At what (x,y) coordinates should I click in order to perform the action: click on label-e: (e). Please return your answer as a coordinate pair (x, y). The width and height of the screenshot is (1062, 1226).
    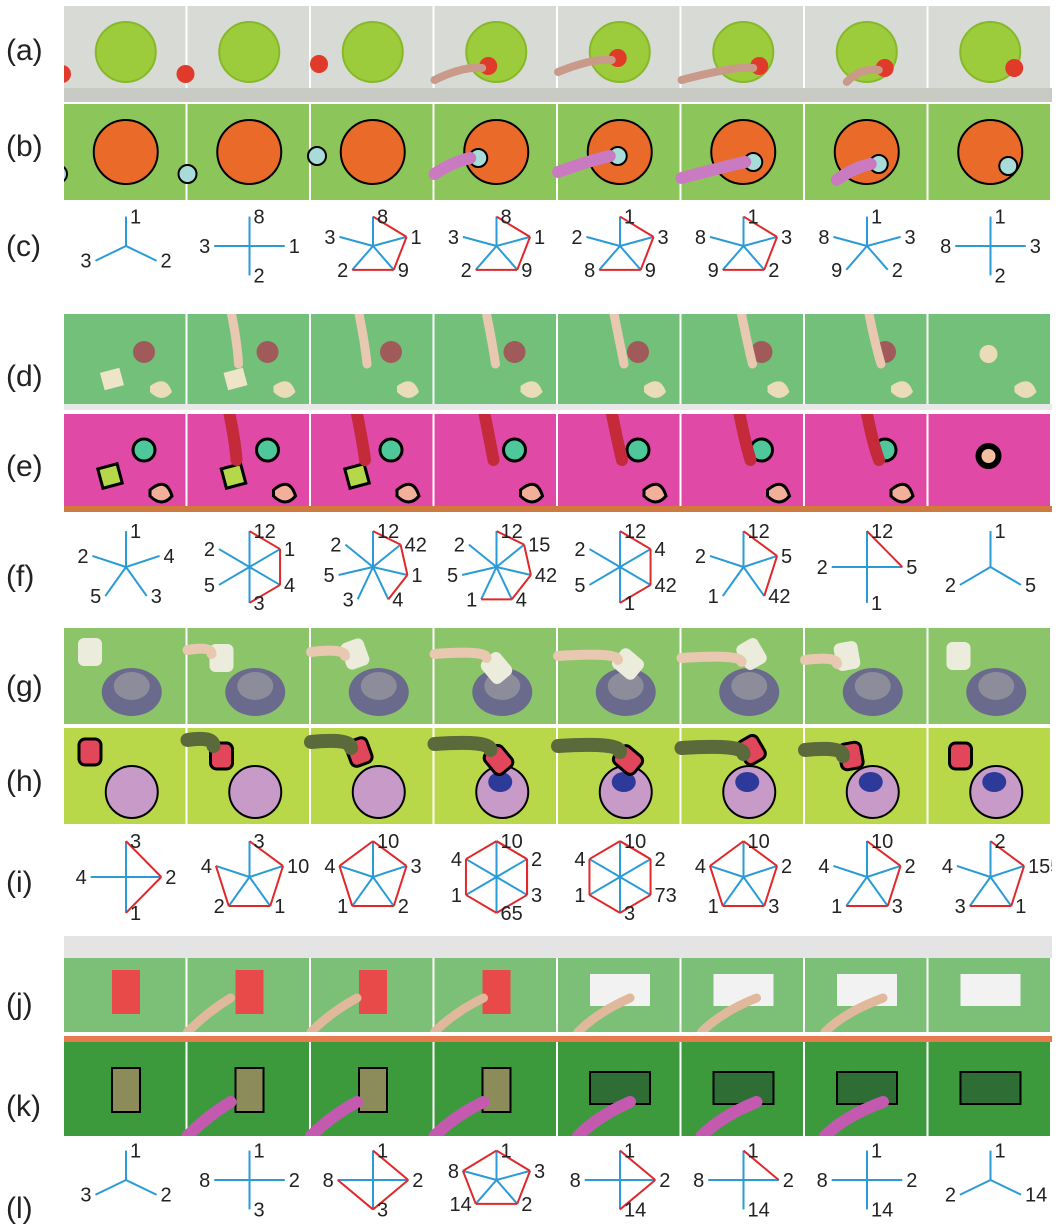
    Looking at the image, I should click on (24, 466).